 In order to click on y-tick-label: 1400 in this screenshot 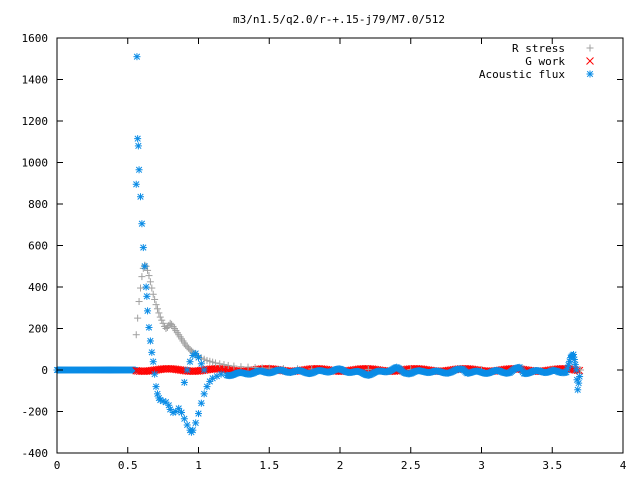, I will do `click(35, 80)`.